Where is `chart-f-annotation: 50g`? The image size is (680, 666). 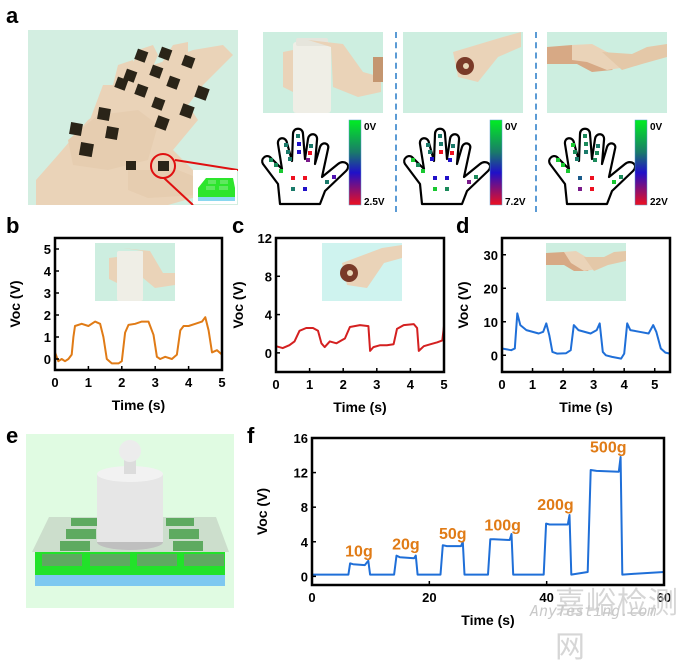 chart-f-annotation: 50g is located at coordinates (453, 534).